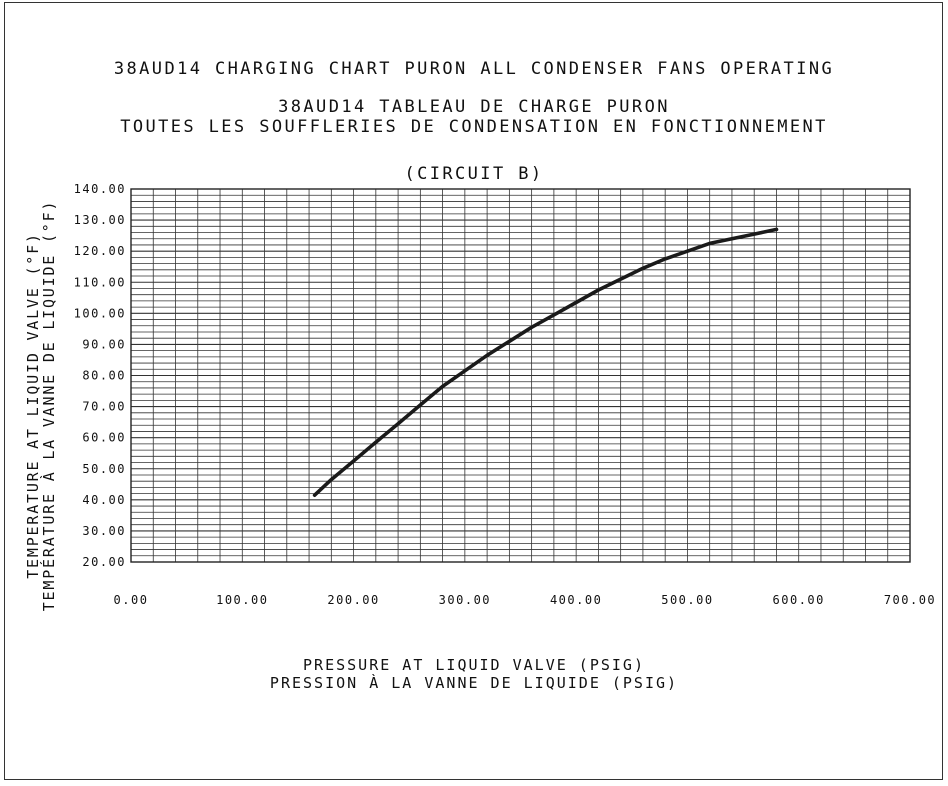 Image resolution: width=948 pixels, height=786 pixels. Describe the element at coordinates (474, 665) in the screenshot. I see `x-axis-label-english: PRESSURE AT LIQUID VALVE (PSIG)` at that location.